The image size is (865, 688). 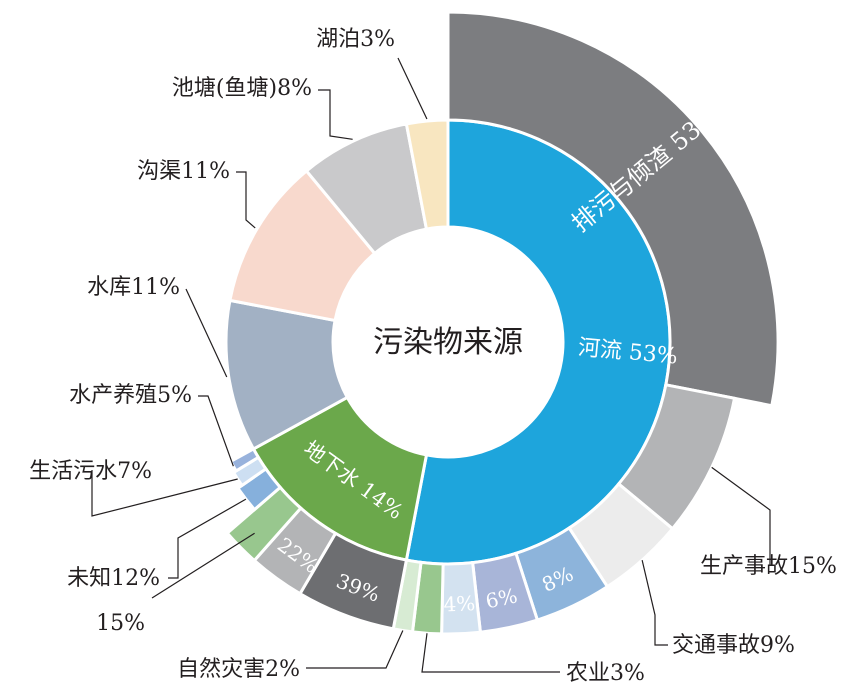 I want to click on leader-natural-disaster, so click(x=355, y=649).